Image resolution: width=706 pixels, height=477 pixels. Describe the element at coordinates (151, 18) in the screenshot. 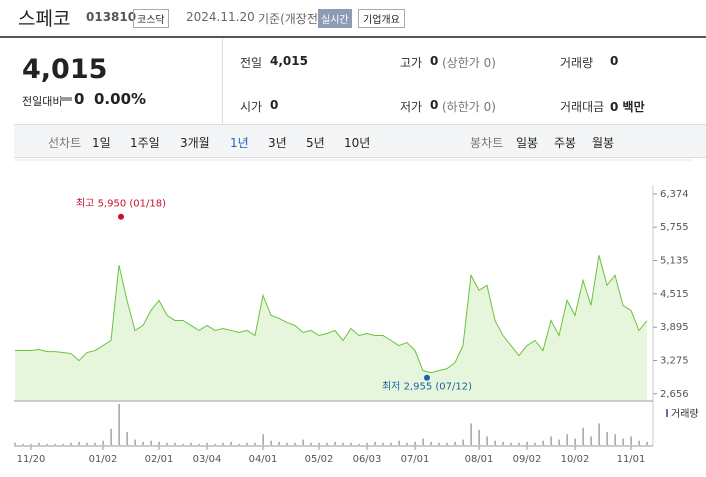

I see `market: 코스닥` at that location.